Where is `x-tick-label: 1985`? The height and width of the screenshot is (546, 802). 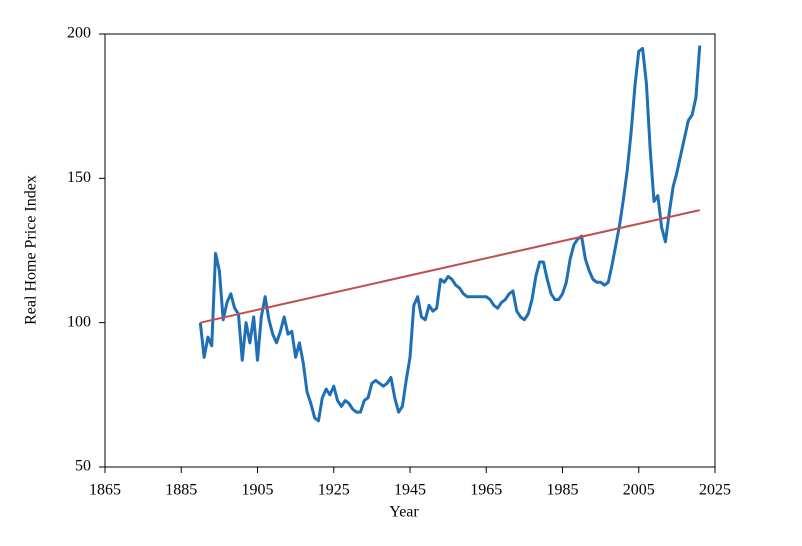 x-tick-label: 1985 is located at coordinates (563, 490).